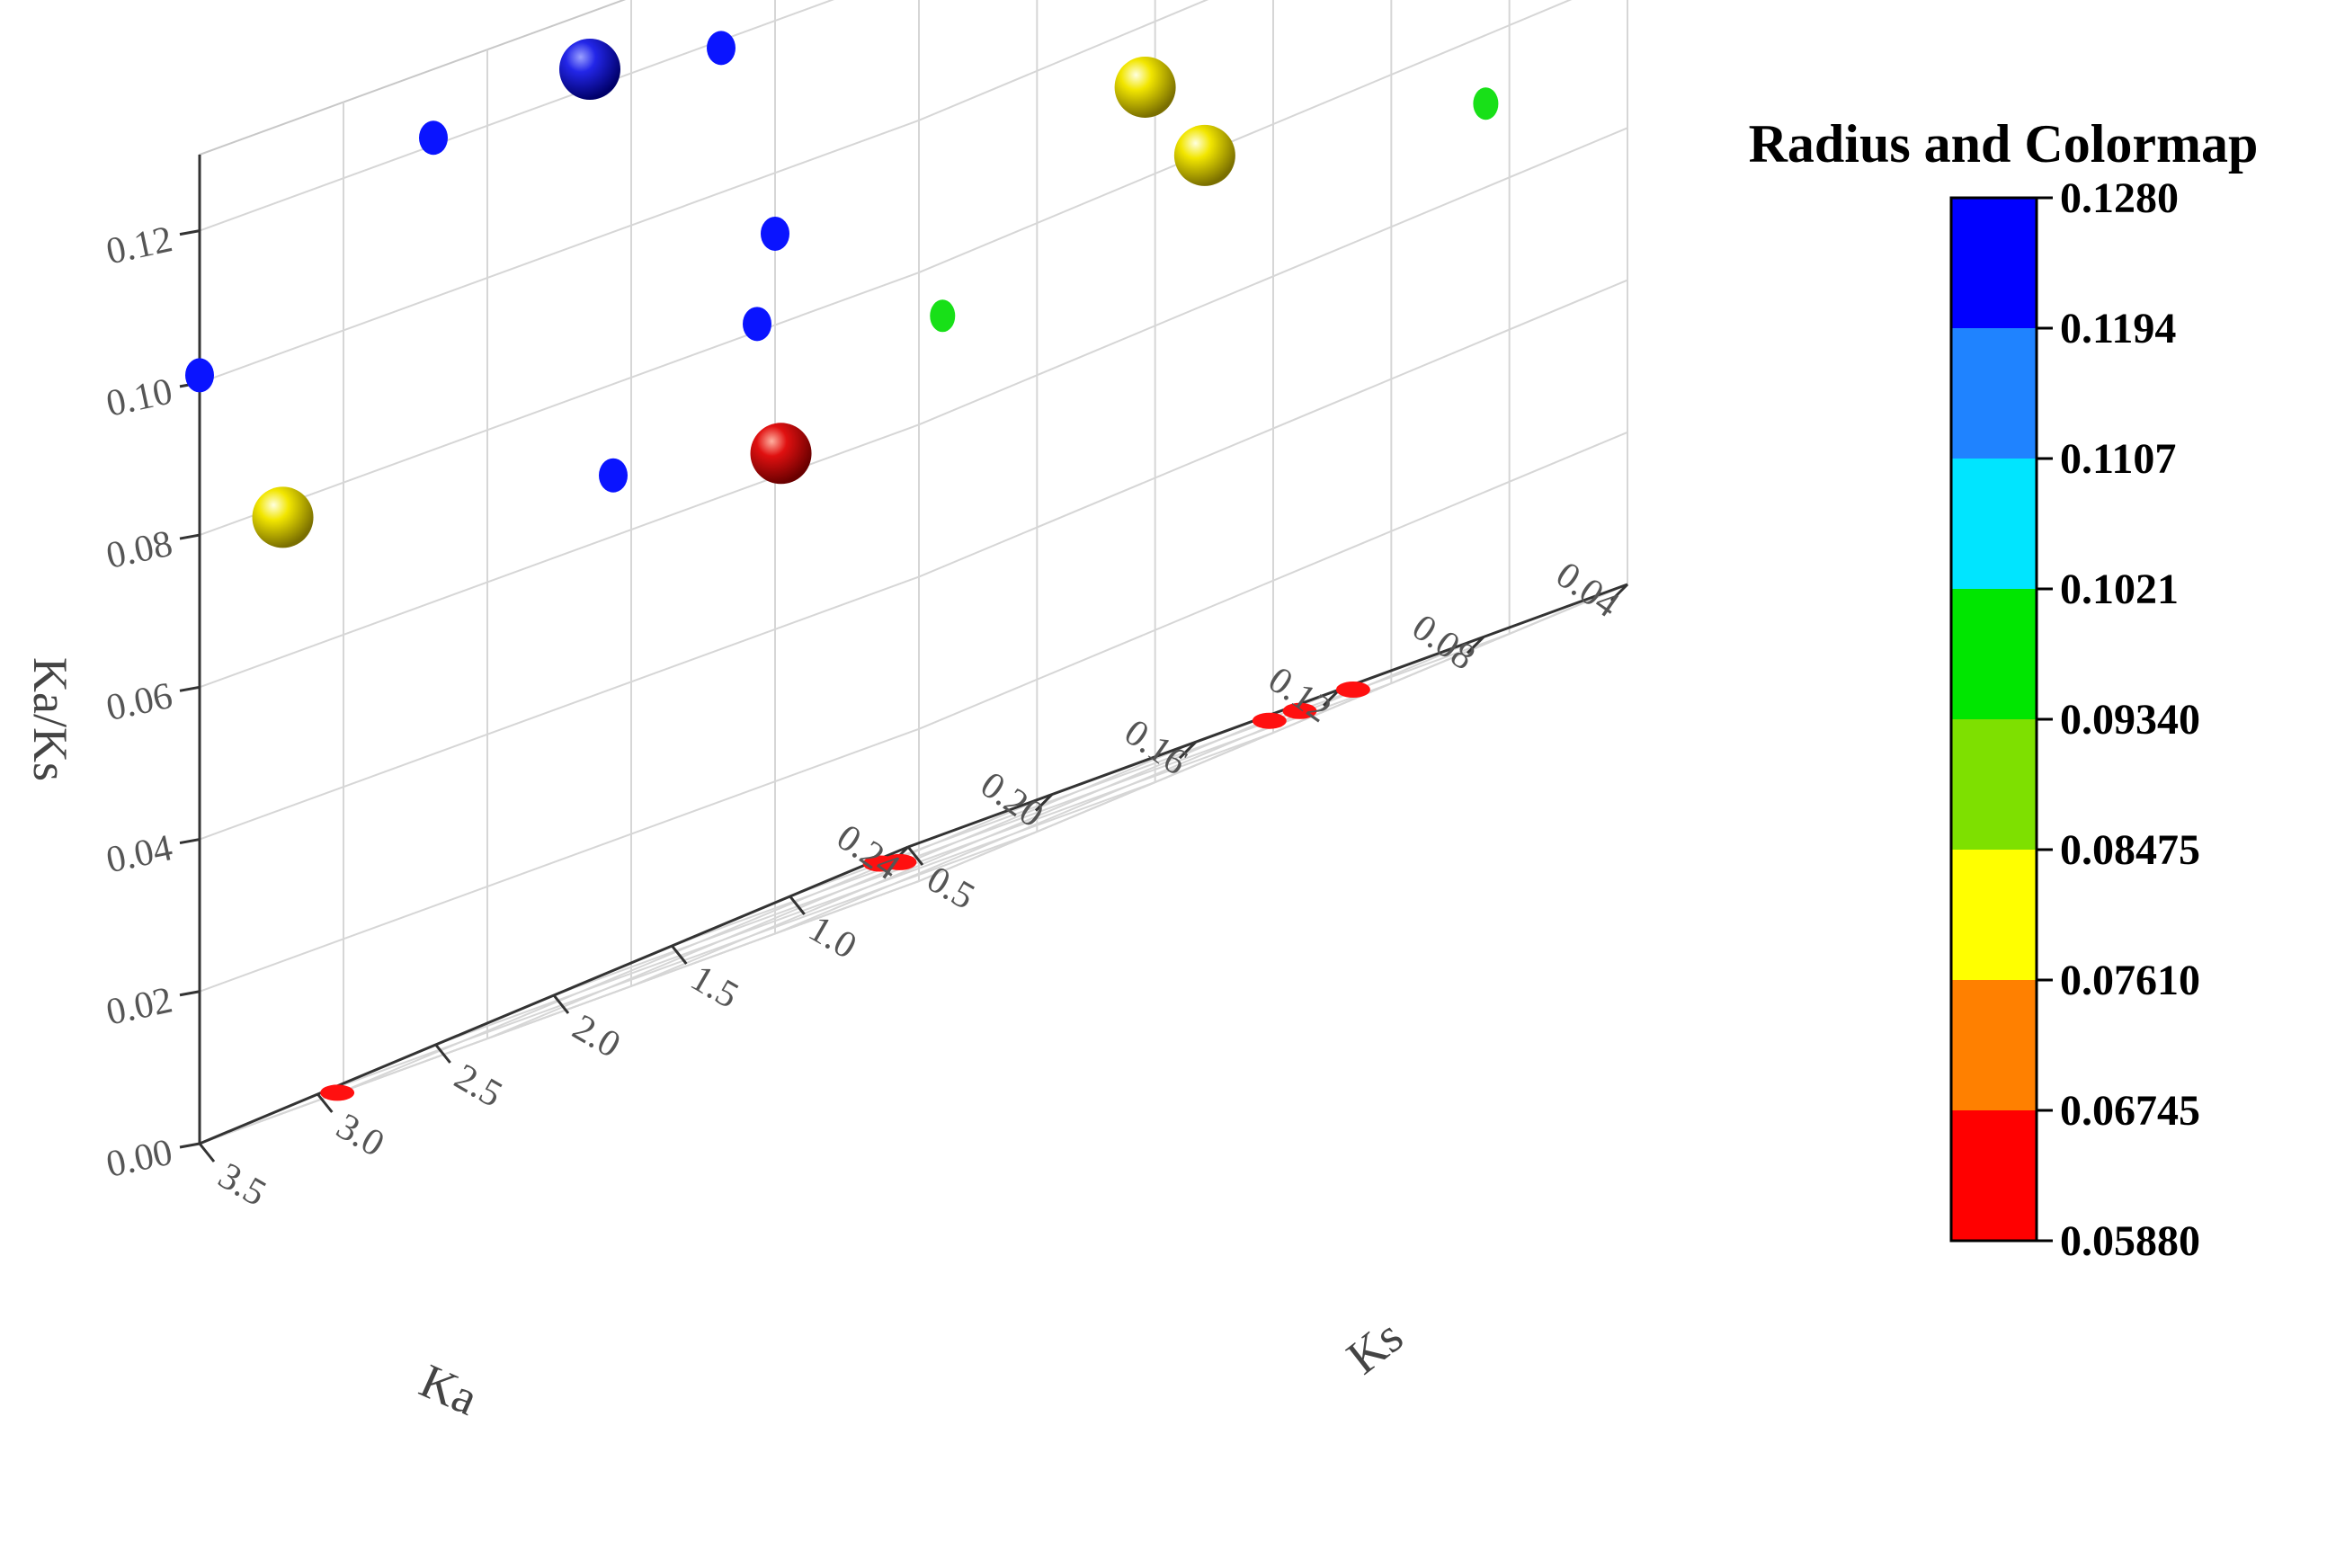 This screenshot has width=2336, height=1568. Describe the element at coordinates (449, 1389) in the screenshot. I see `x-axis-title: Ka` at that location.